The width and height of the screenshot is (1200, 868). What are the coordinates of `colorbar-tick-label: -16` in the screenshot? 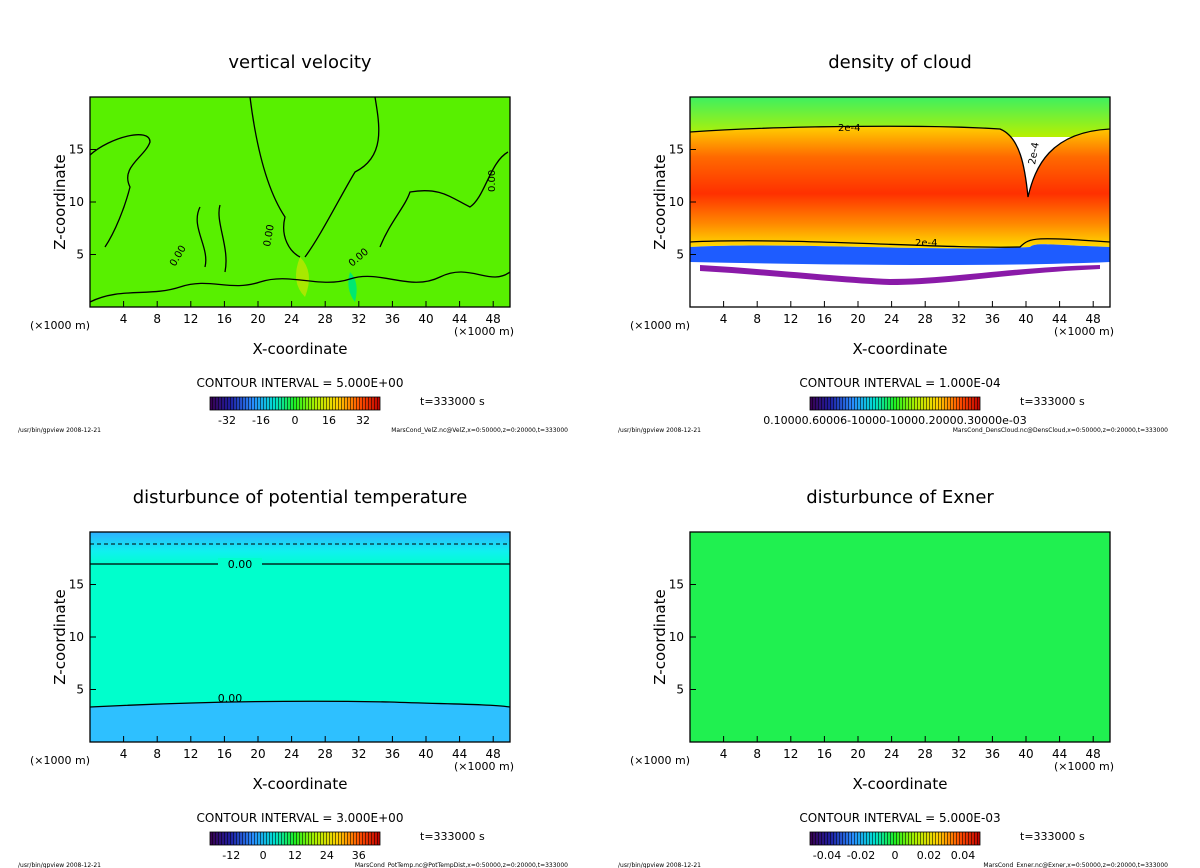 It's located at (261, 420).